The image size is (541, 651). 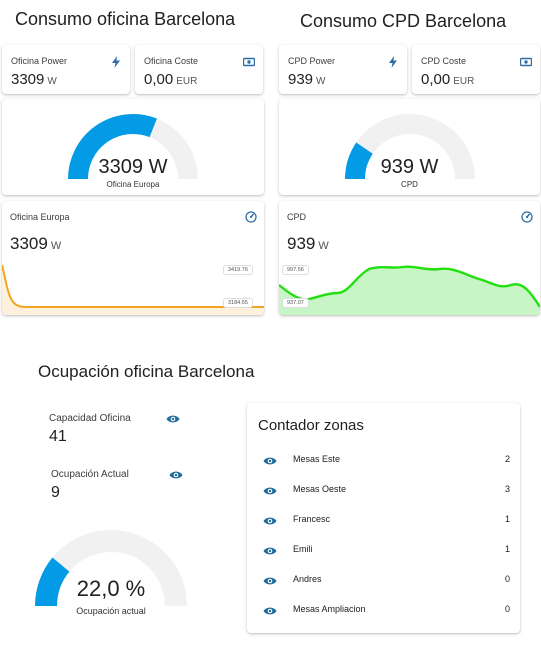 What do you see at coordinates (66, 69) in the screenshot?
I see `entity-card-oficina-power: Oficina Power 3309 W` at bounding box center [66, 69].